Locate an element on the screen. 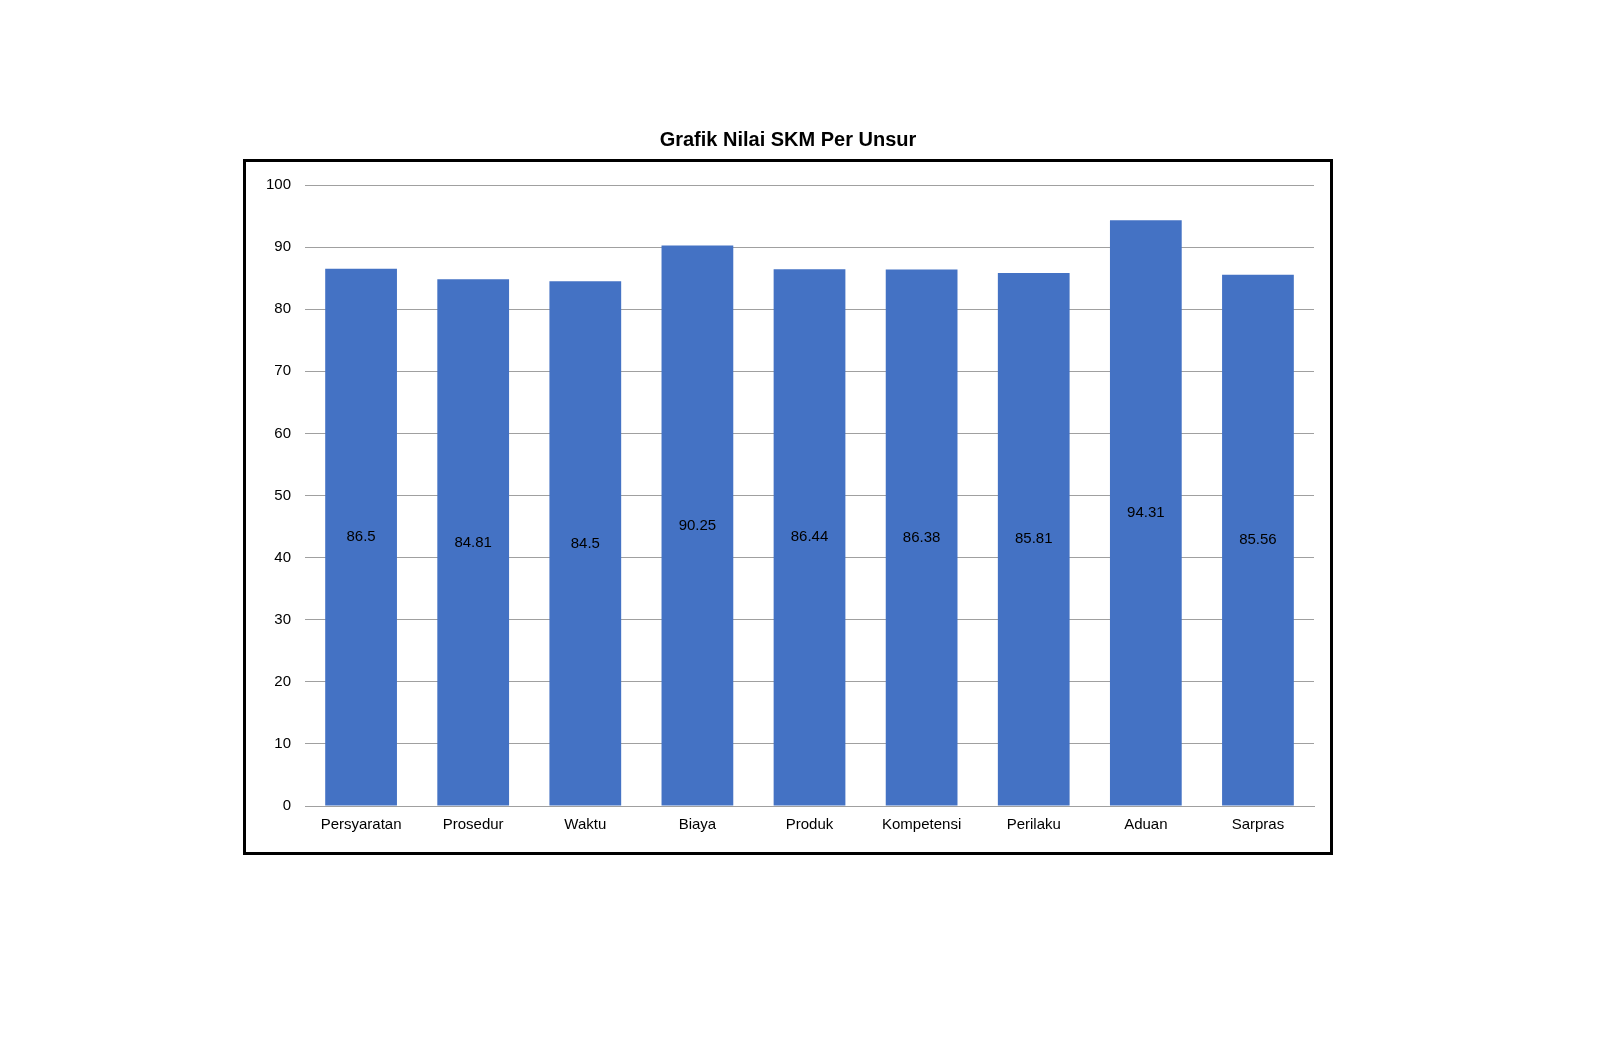  x-tick-label: Perilaku is located at coordinates (1033, 824).